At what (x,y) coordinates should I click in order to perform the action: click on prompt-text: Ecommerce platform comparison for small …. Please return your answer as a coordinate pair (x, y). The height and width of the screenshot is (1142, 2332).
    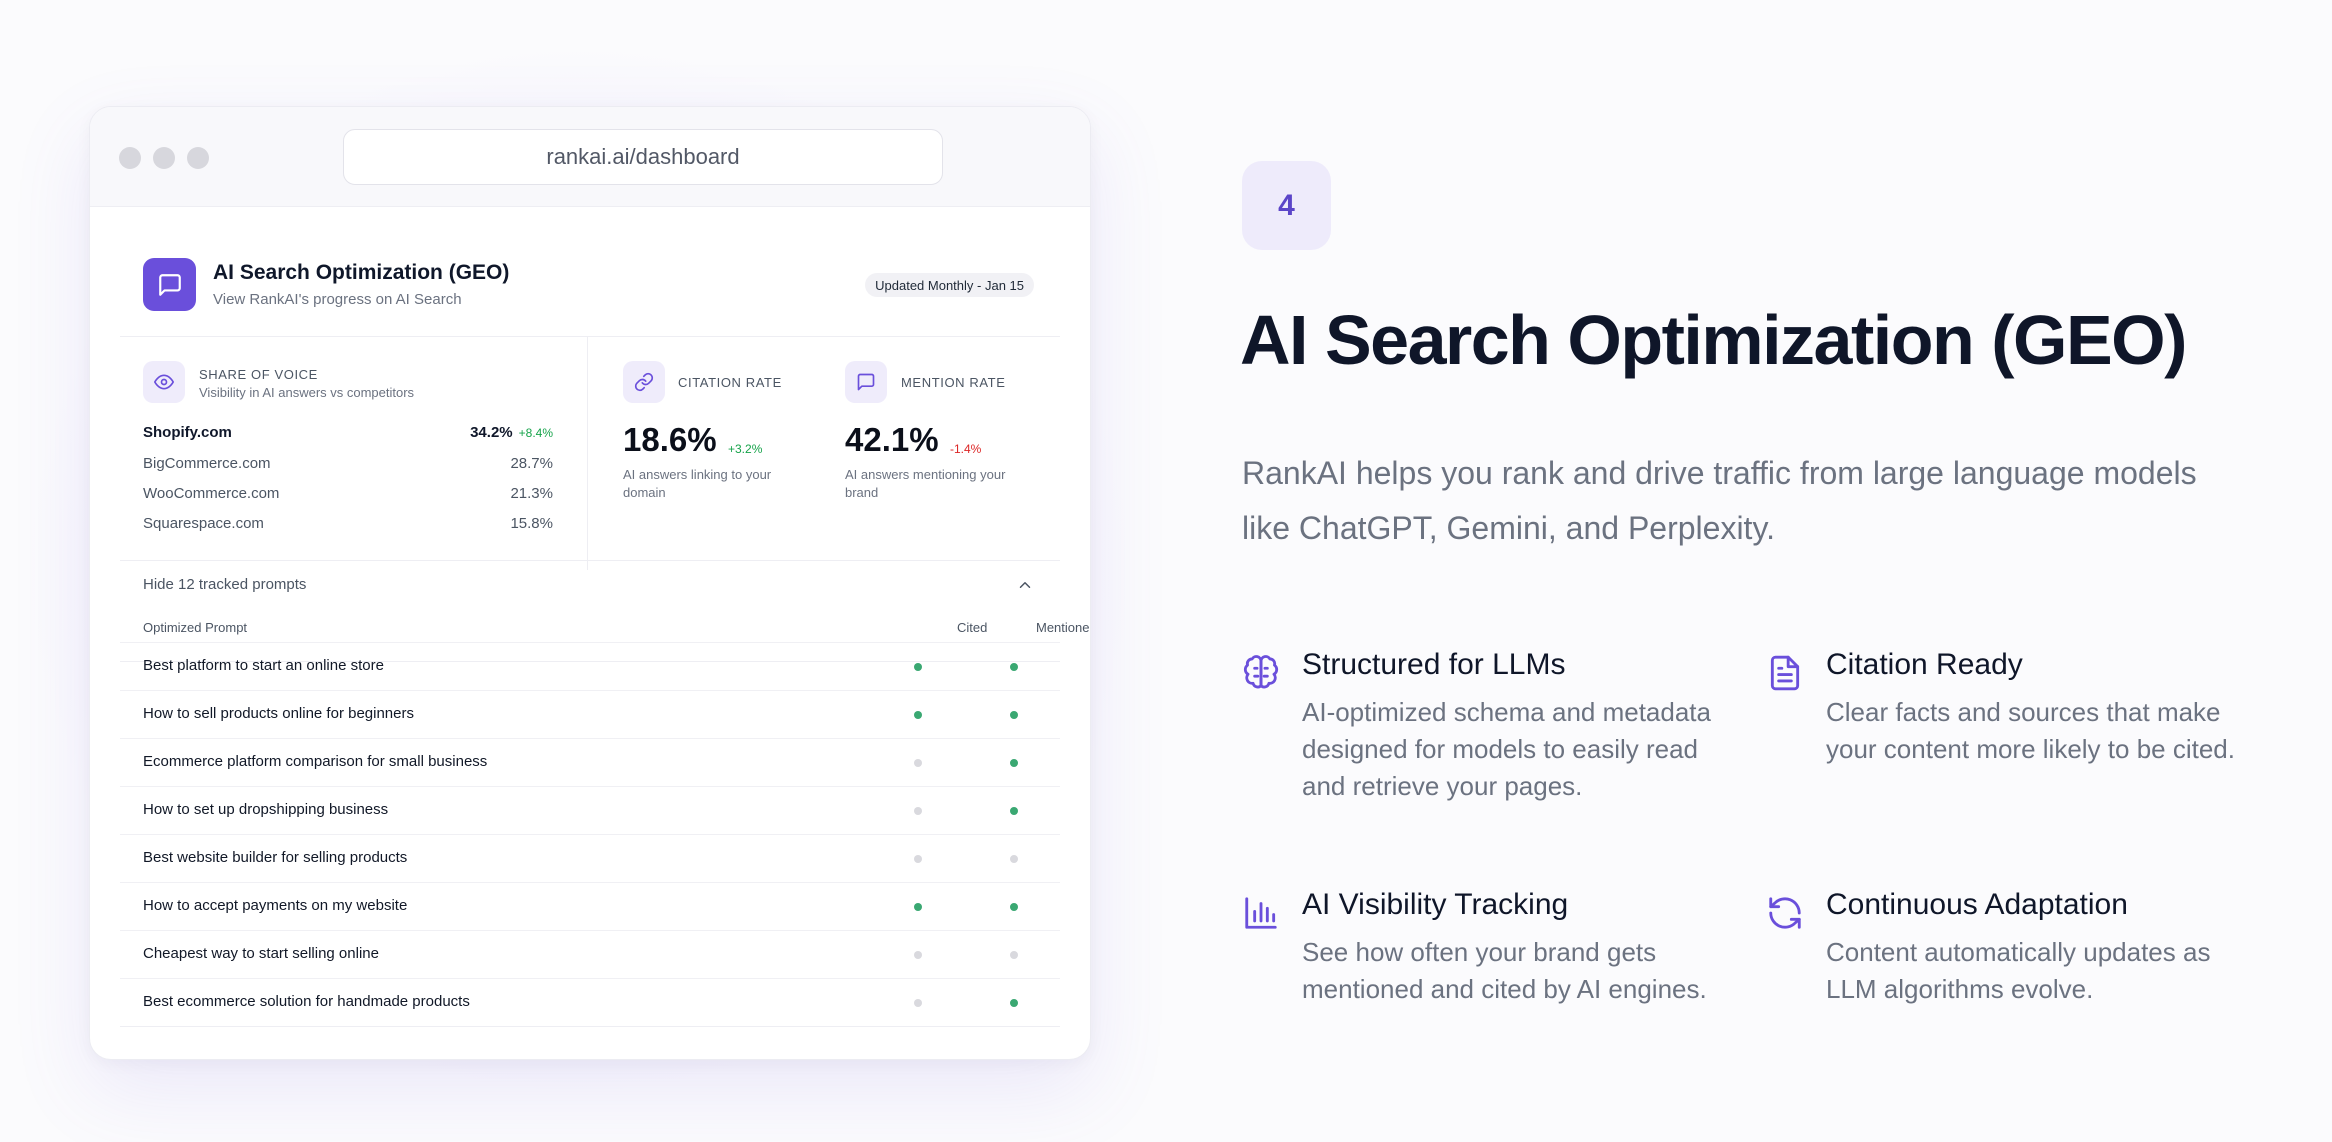
    Looking at the image, I should click on (315, 761).